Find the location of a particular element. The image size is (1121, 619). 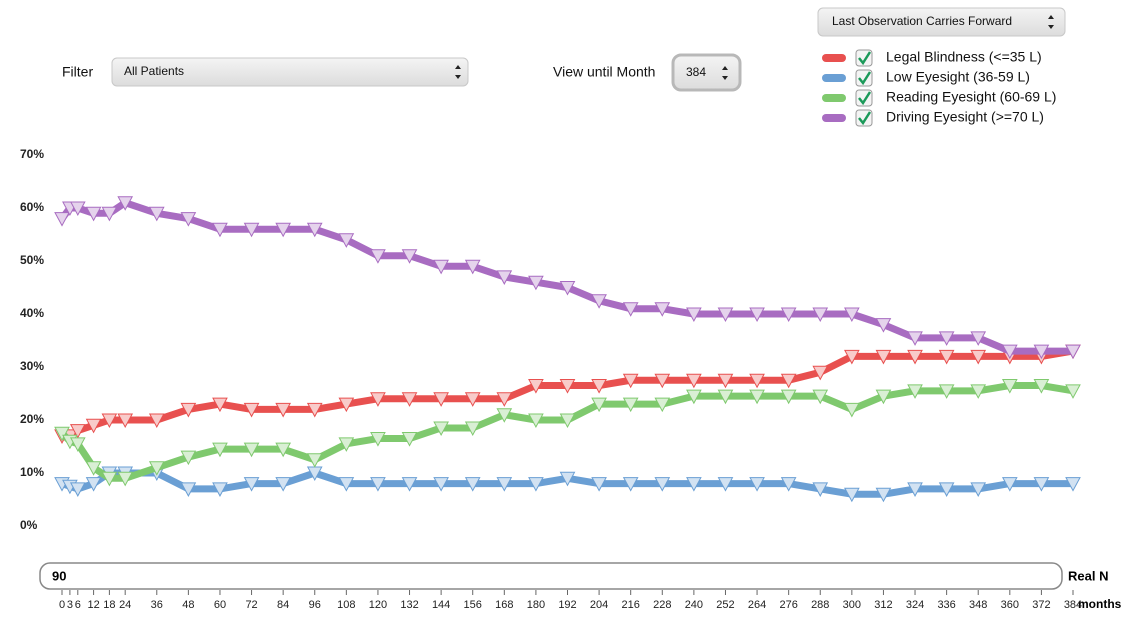

y-tick-label: 60% is located at coordinates (32, 207).